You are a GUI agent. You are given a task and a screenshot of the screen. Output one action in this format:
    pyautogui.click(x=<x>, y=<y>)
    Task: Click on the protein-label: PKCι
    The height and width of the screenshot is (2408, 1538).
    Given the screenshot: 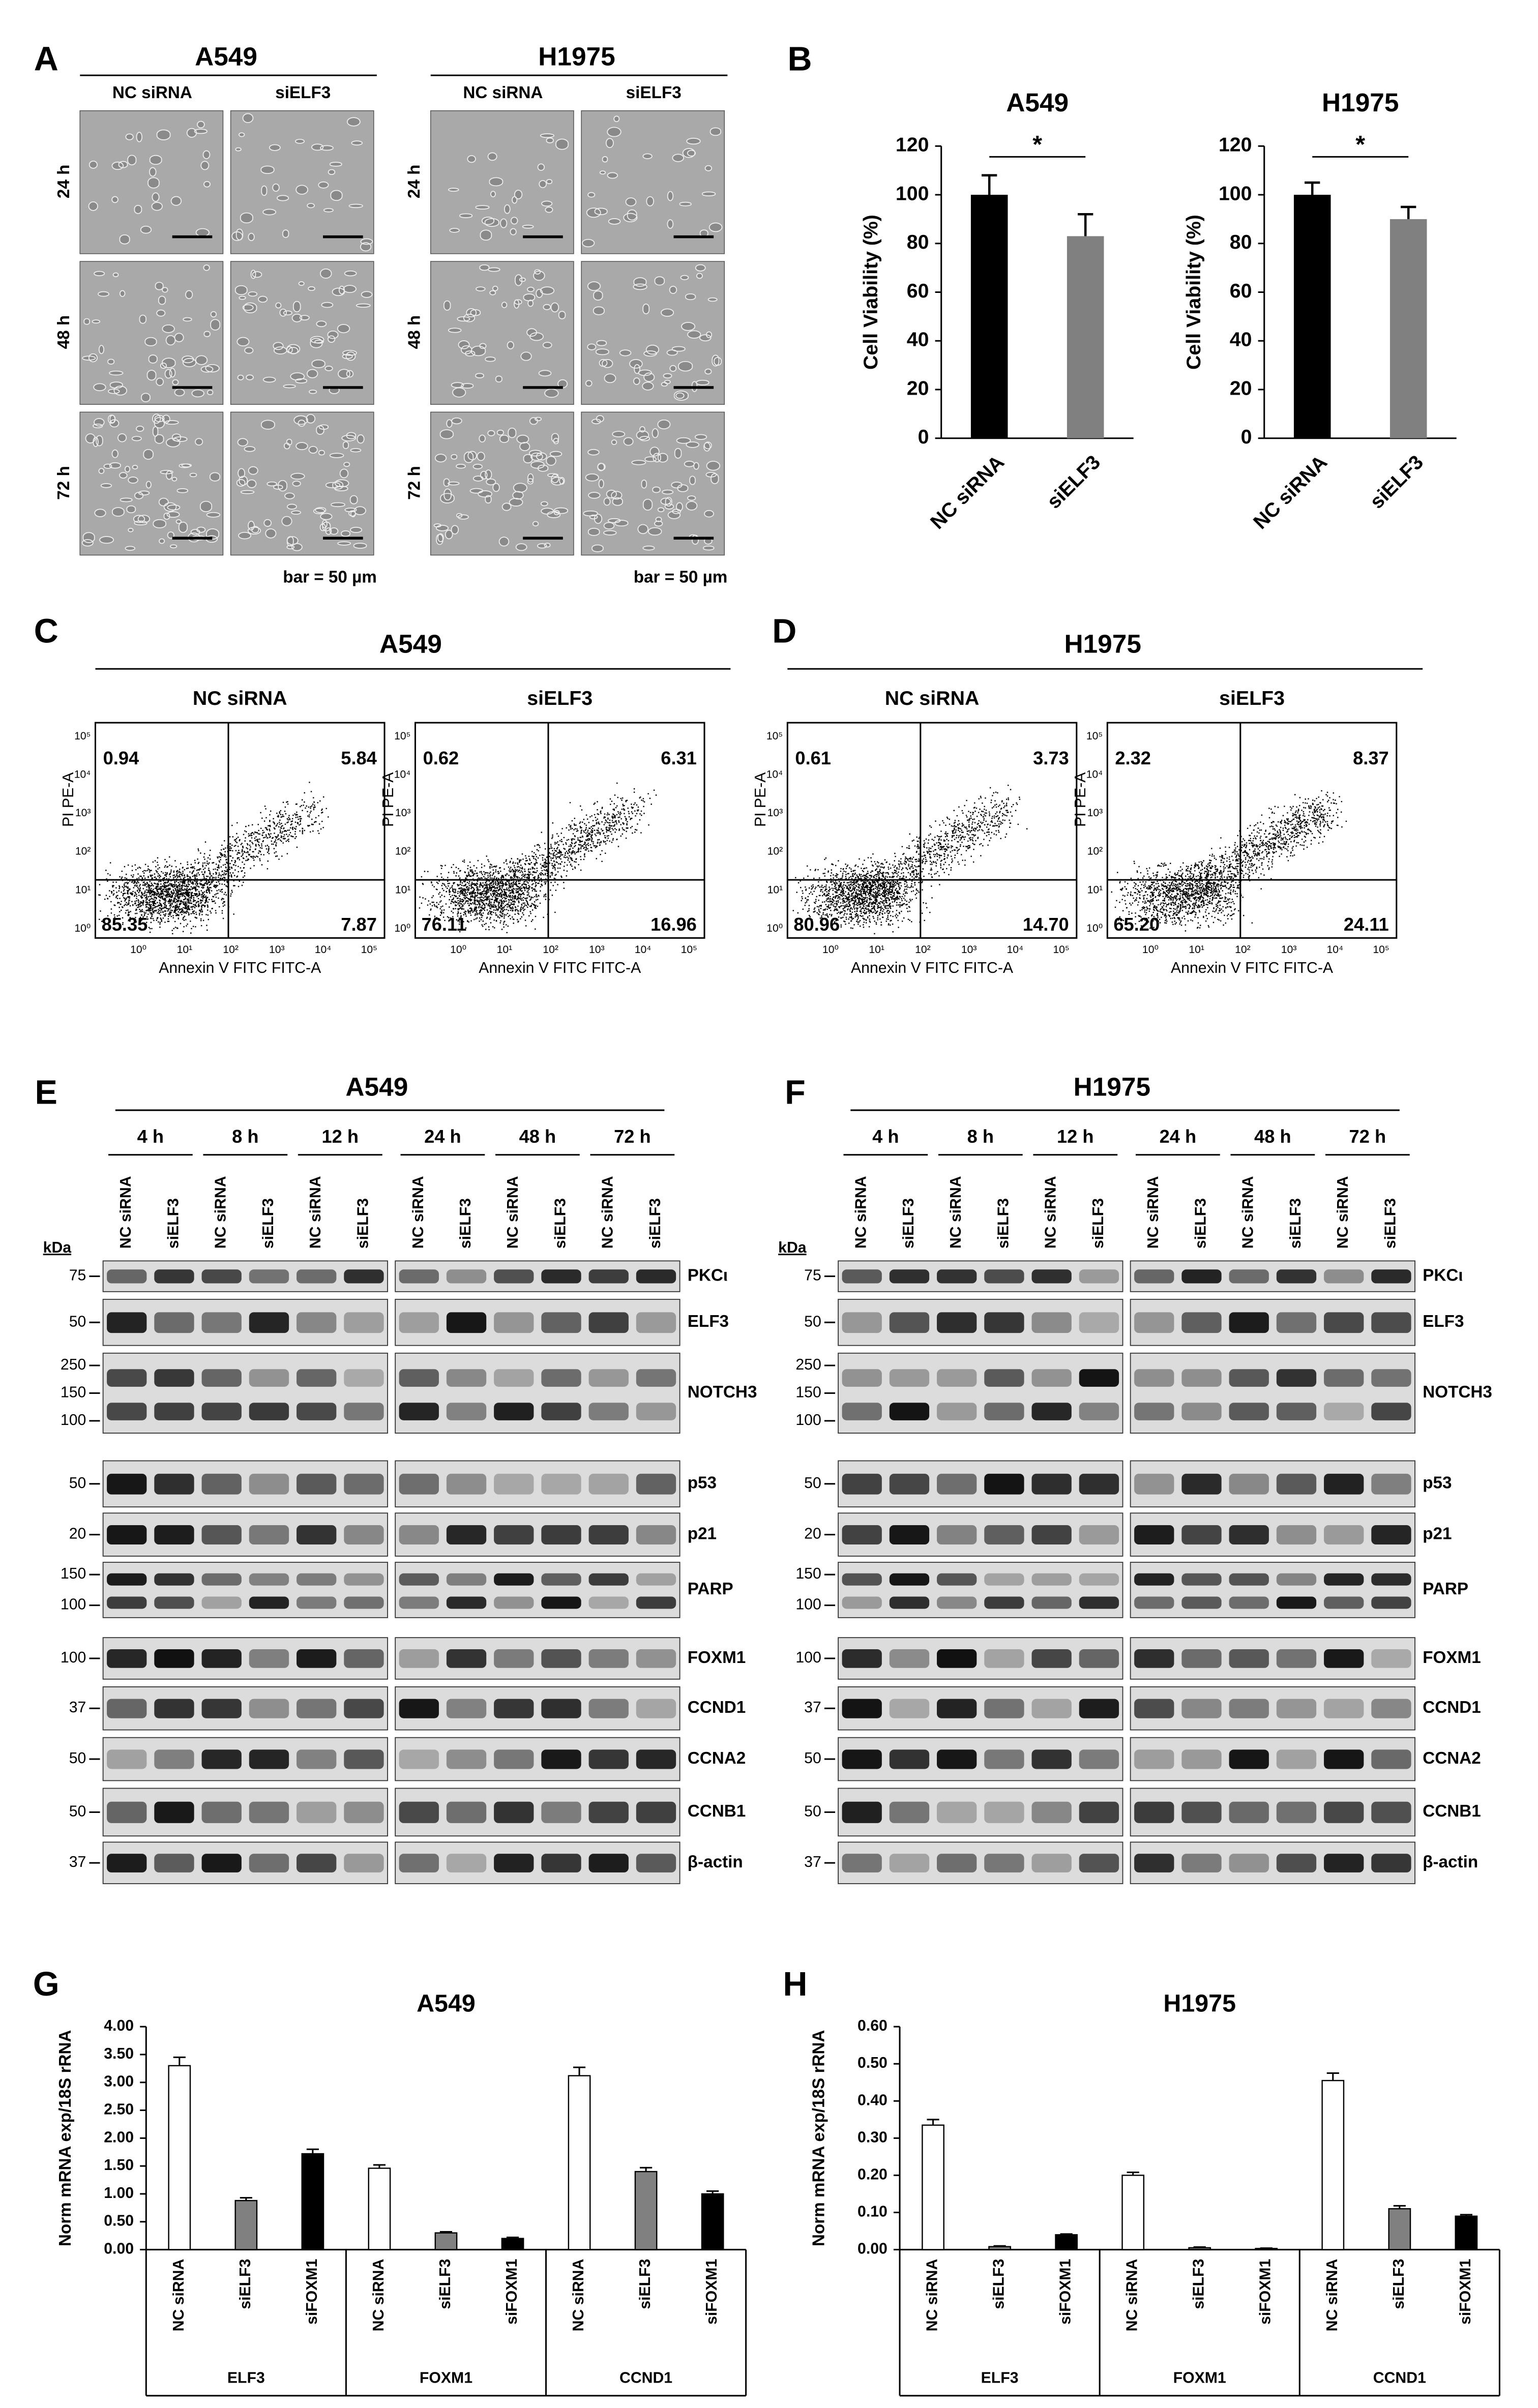 What is the action you would take?
    pyautogui.click(x=708, y=1276)
    